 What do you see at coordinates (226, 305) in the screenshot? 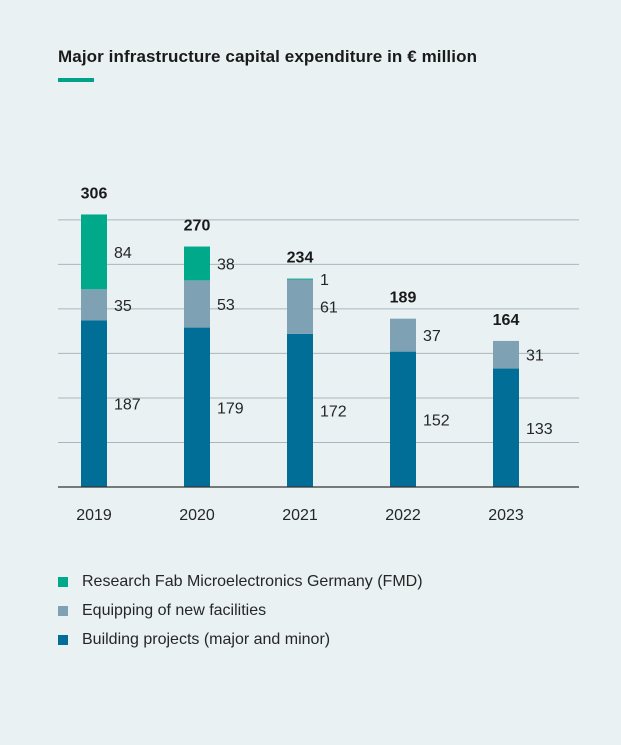
I see `data-label-equipping: 53` at bounding box center [226, 305].